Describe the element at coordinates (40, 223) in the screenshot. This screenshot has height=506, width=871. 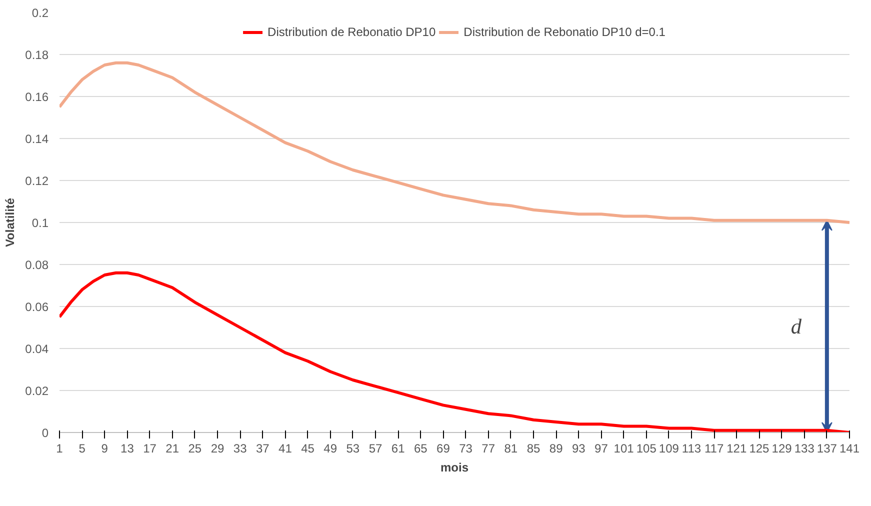
I see `y-tick-label: 0.1` at that location.